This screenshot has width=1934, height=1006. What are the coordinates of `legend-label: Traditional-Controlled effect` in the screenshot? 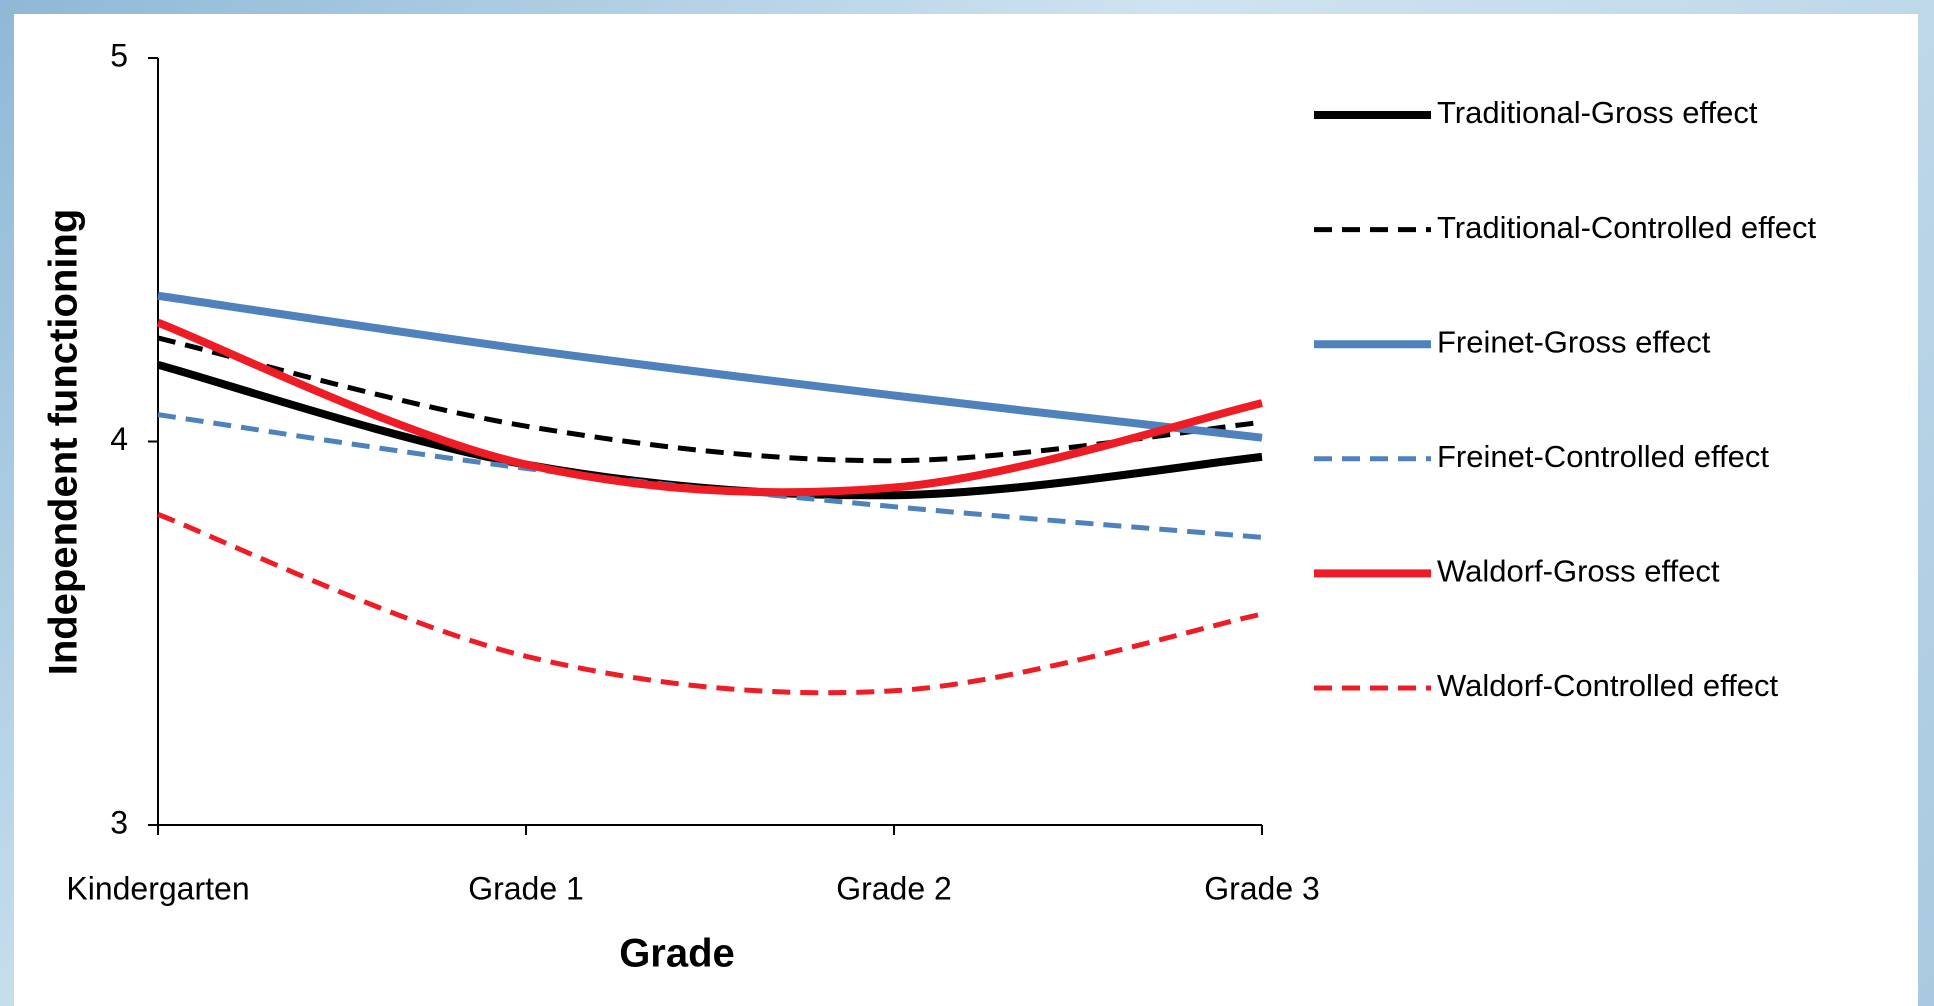 It's located at (1626, 227).